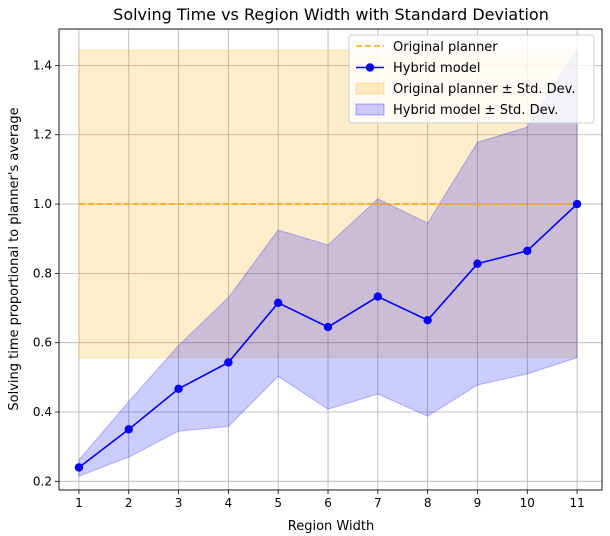 The width and height of the screenshot is (610, 536). Describe the element at coordinates (370, 88) in the screenshot. I see `legend-original-band-swatch` at that location.